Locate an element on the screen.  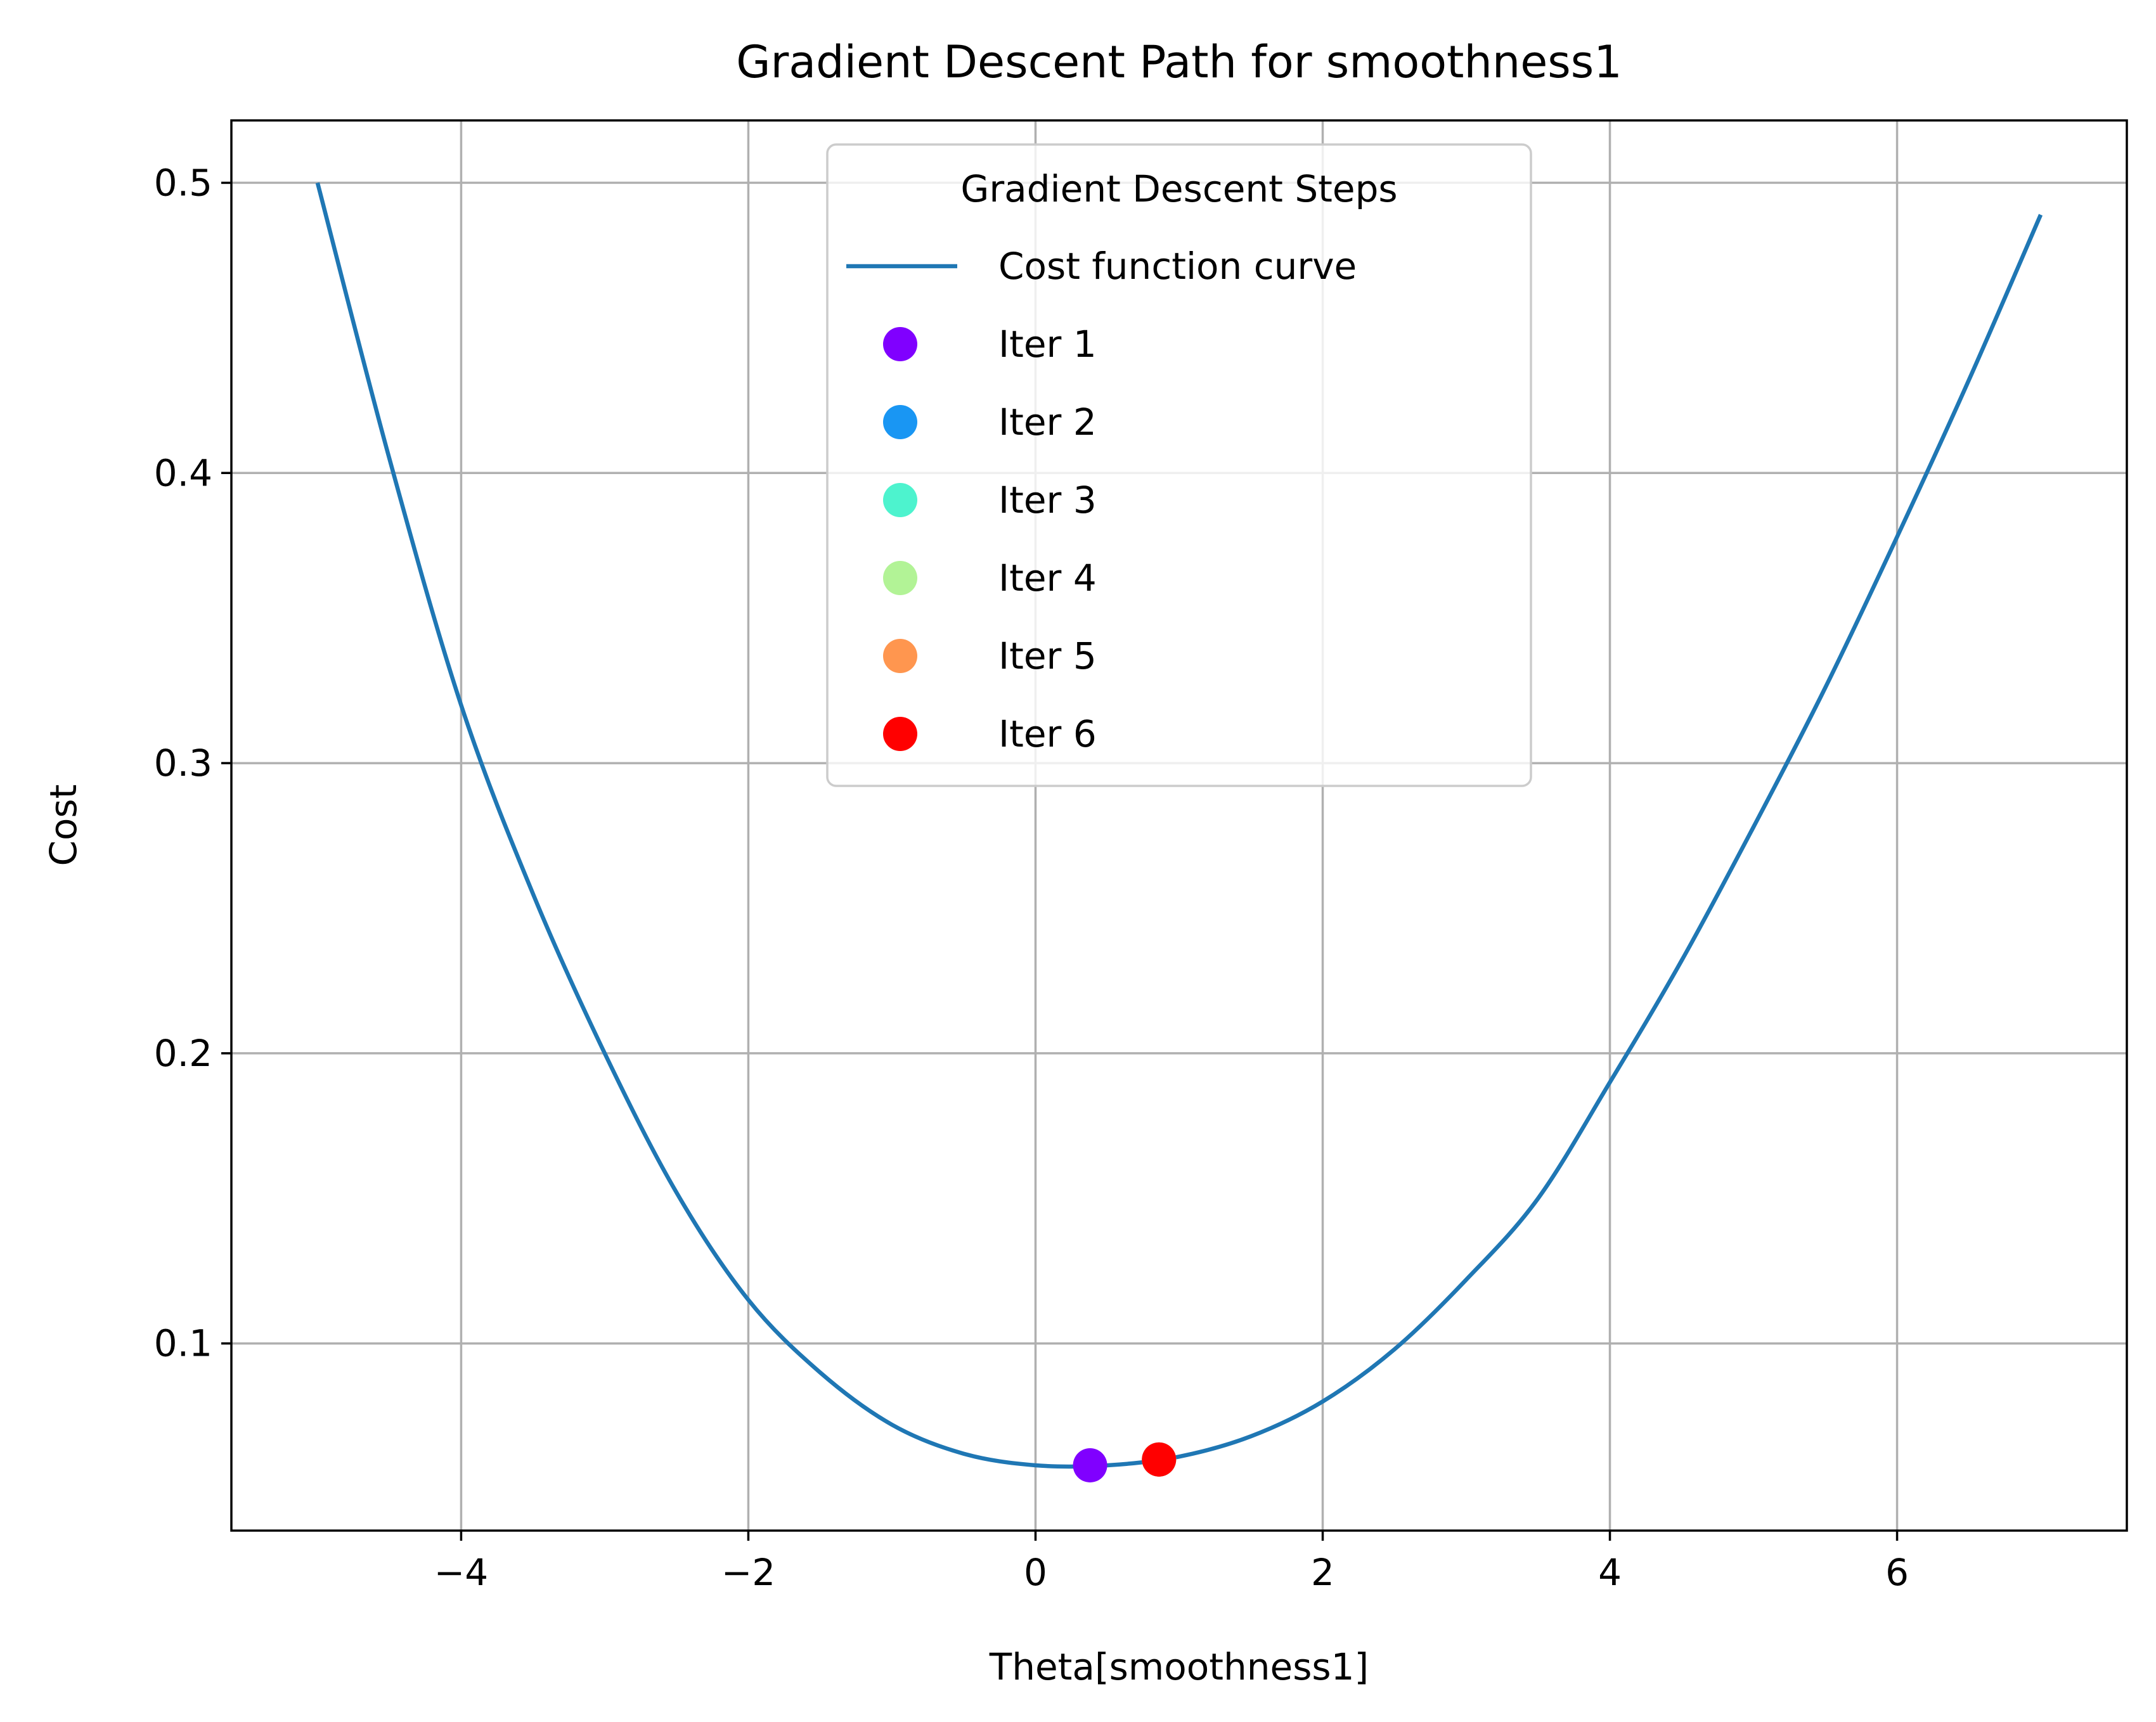
x-tick-label: 4 is located at coordinates (1610, 1572).